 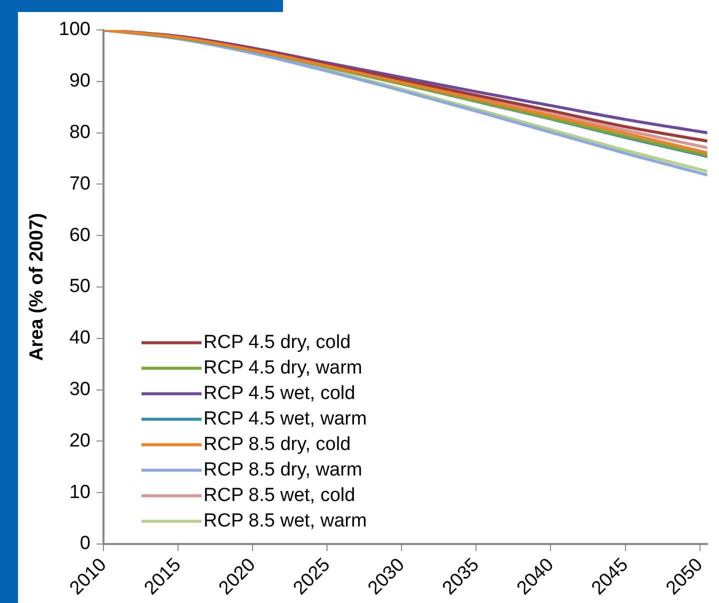 What do you see at coordinates (79, 338) in the screenshot?
I see `y-tick-label: 40` at bounding box center [79, 338].